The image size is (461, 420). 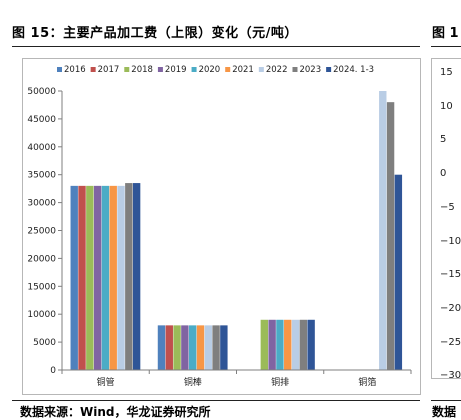 I want to click on next-figure-title: 图 1, so click(x=445, y=33).